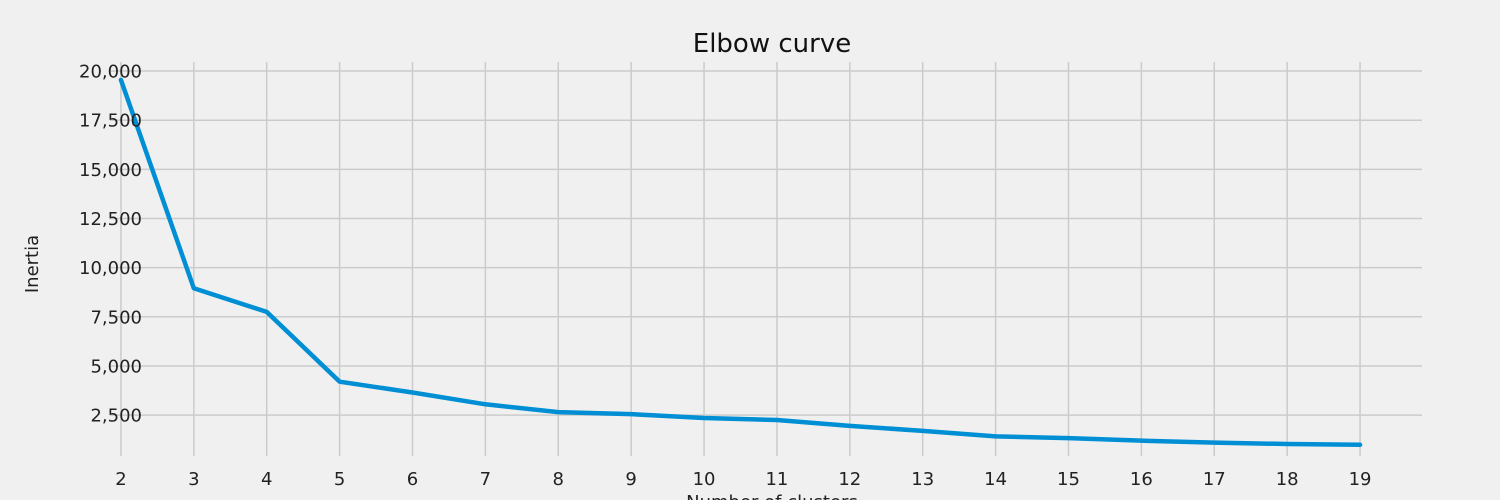 The height and width of the screenshot is (500, 1500). What do you see at coordinates (704, 479) in the screenshot?
I see `x-tick-label: 10` at bounding box center [704, 479].